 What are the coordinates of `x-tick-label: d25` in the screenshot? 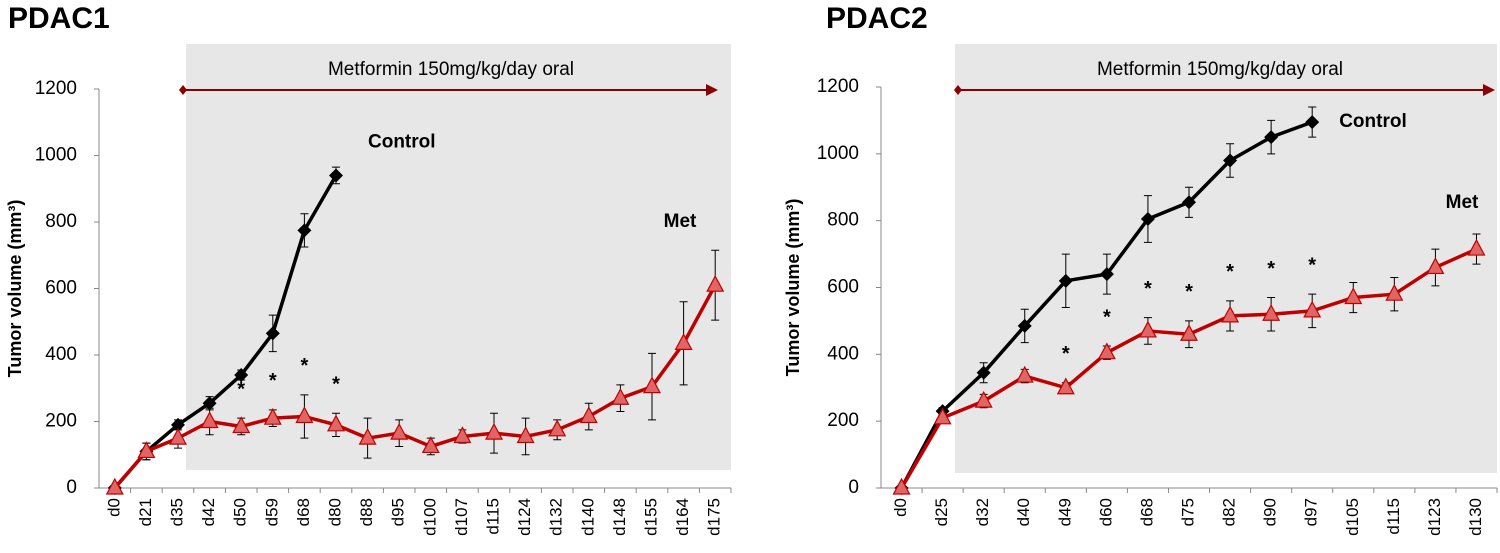 It's located at (941, 512).